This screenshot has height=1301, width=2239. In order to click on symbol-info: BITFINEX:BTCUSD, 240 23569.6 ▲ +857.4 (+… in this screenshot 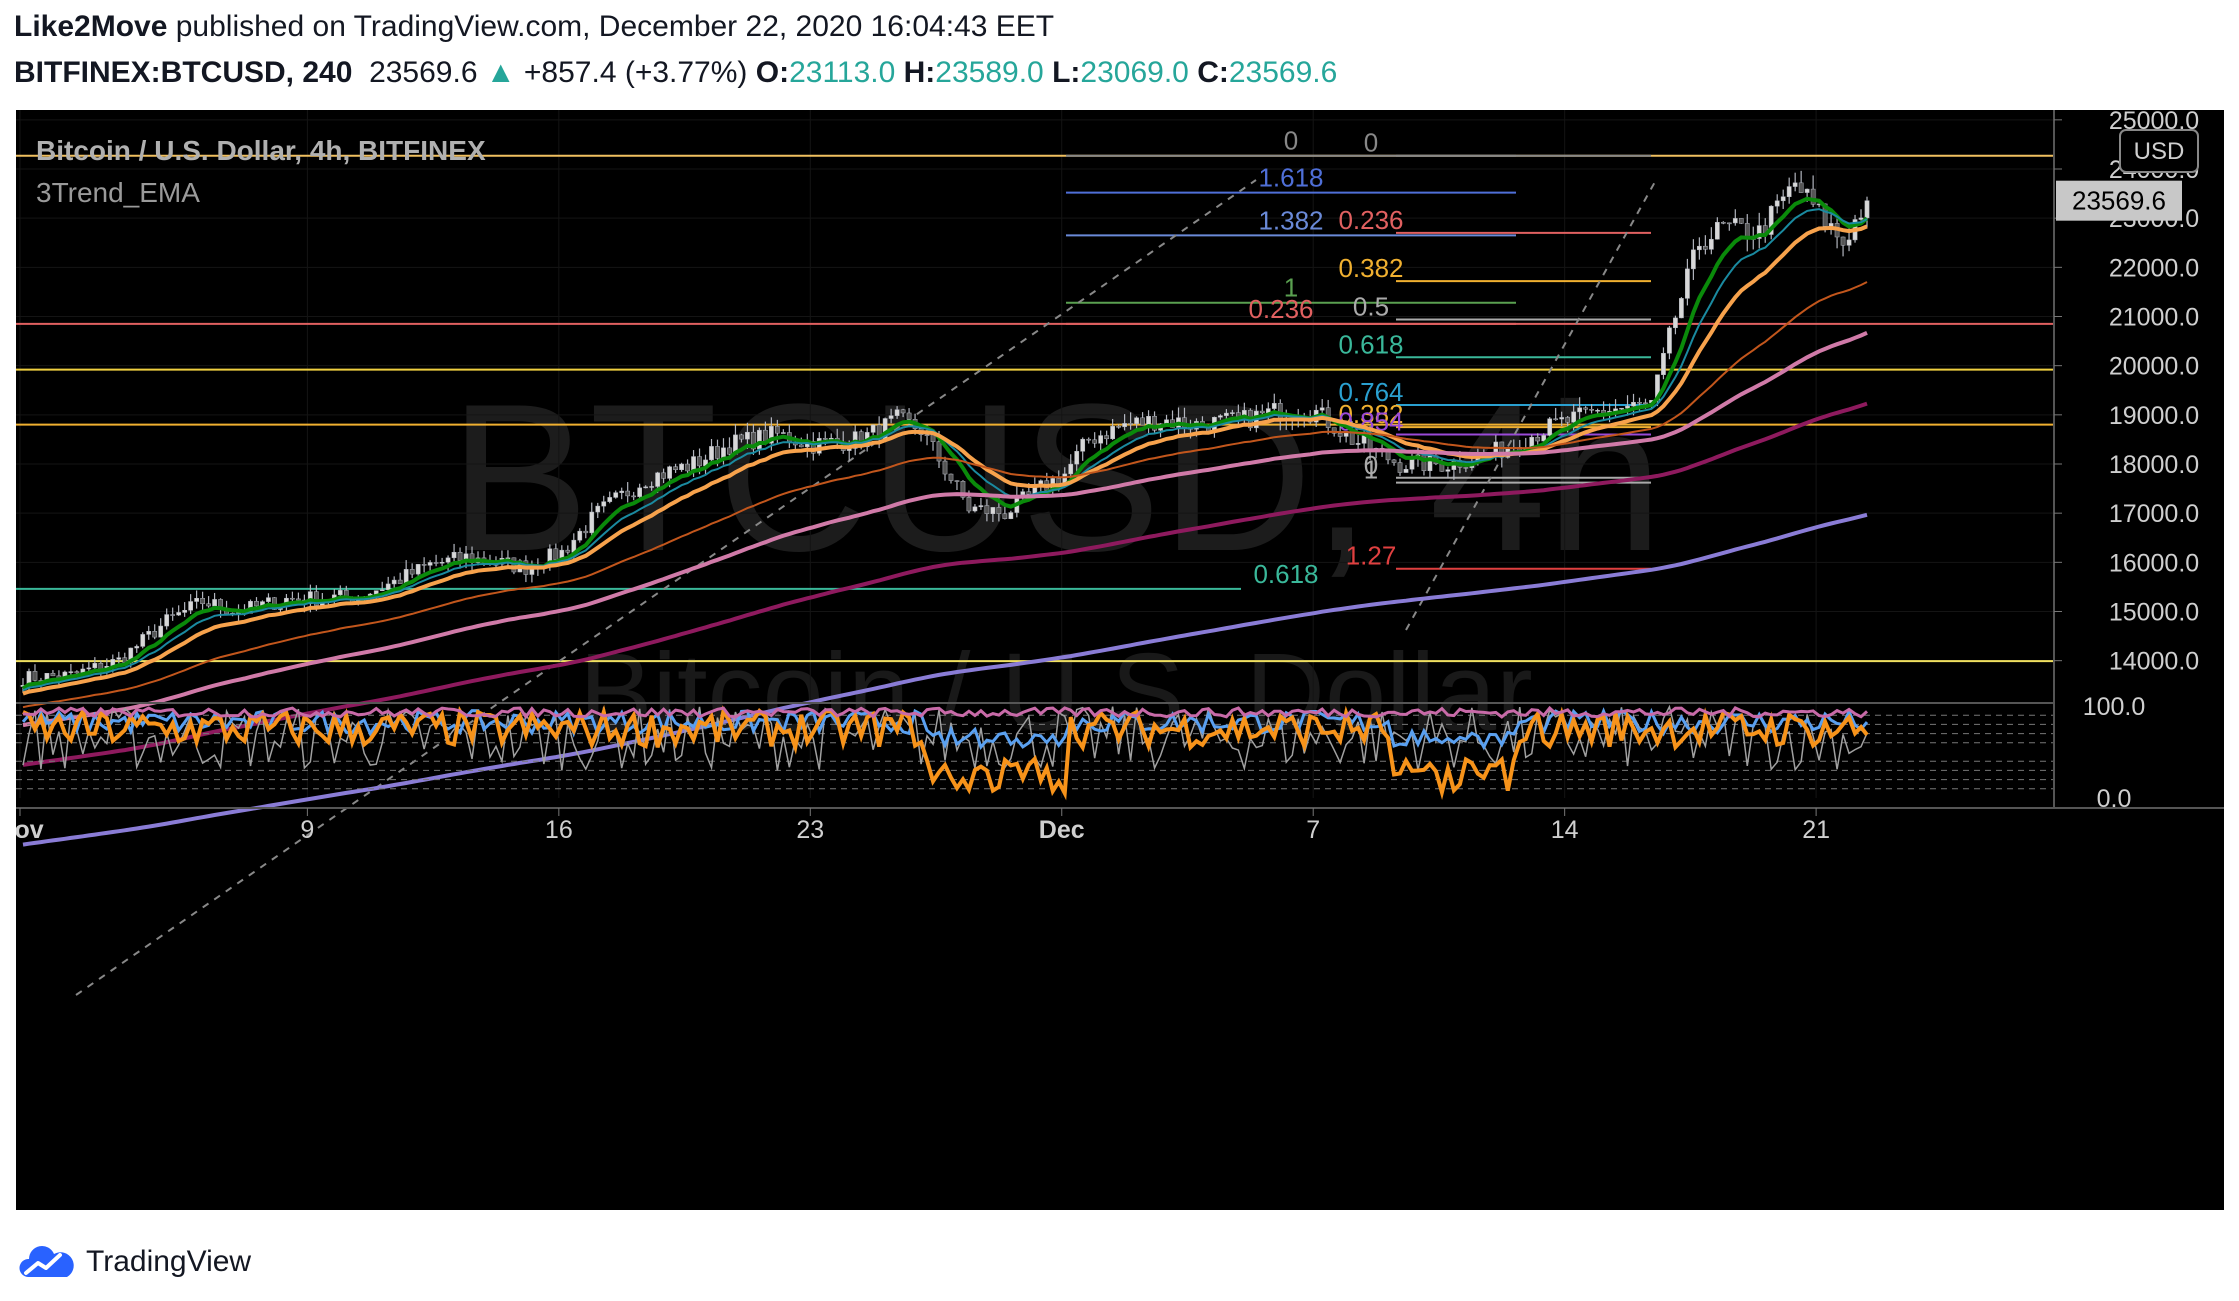, I will do `click(675, 73)`.